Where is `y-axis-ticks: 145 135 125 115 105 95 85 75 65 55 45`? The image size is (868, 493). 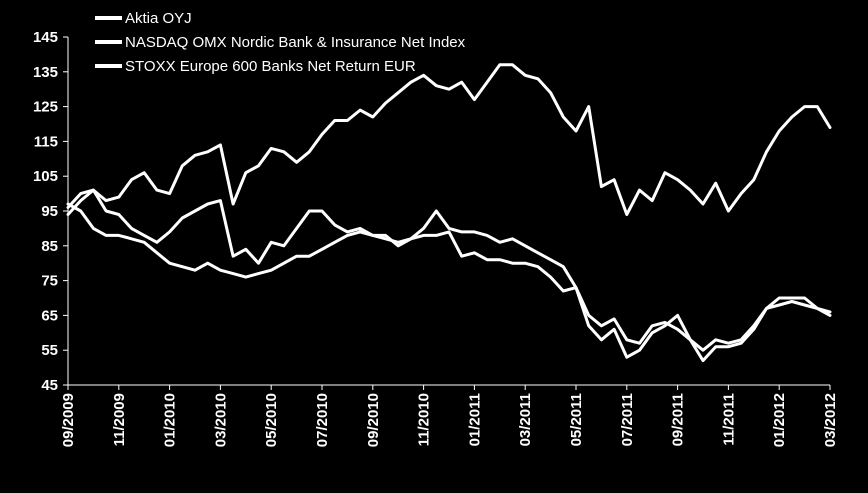
y-axis-ticks: 145 135 125 115 105 95 85 75 65 55 45 is located at coordinates (50, 211).